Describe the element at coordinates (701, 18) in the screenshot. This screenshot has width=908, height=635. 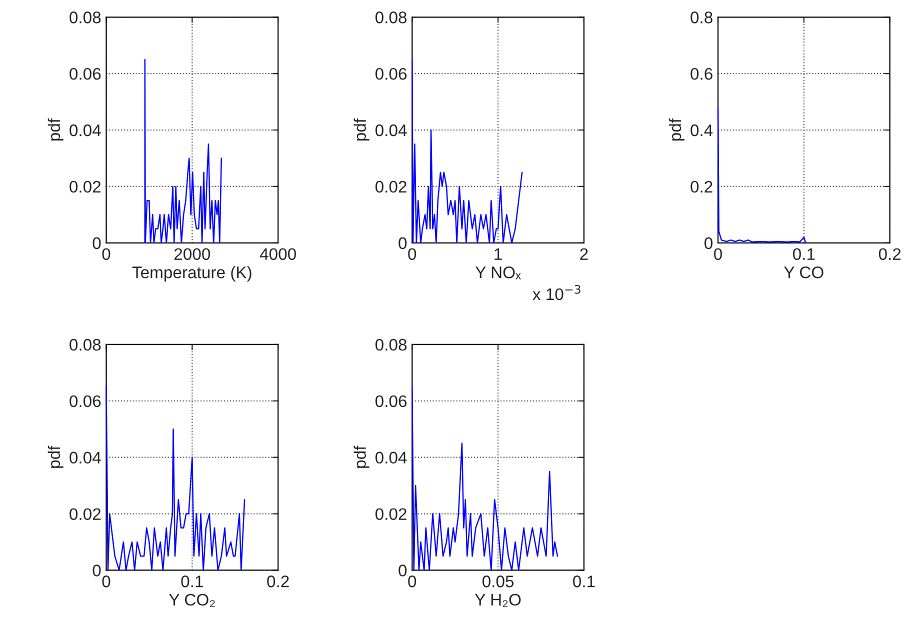
I see `y-tick-label: 0.8` at that location.